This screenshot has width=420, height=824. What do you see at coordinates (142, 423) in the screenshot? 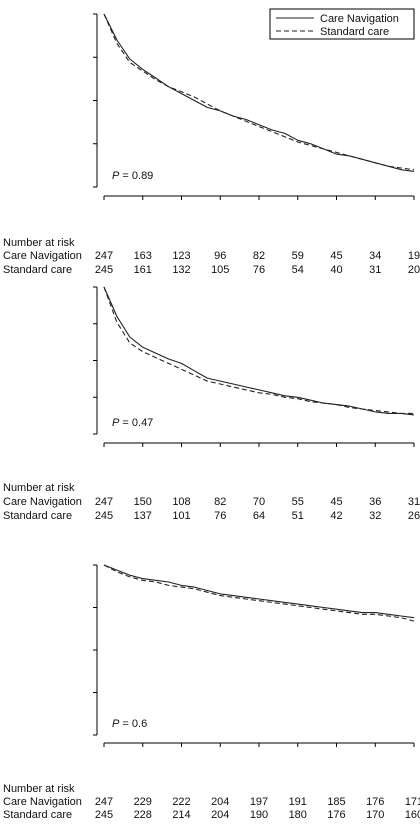
I see `p-value: 0.47` at bounding box center [142, 423].